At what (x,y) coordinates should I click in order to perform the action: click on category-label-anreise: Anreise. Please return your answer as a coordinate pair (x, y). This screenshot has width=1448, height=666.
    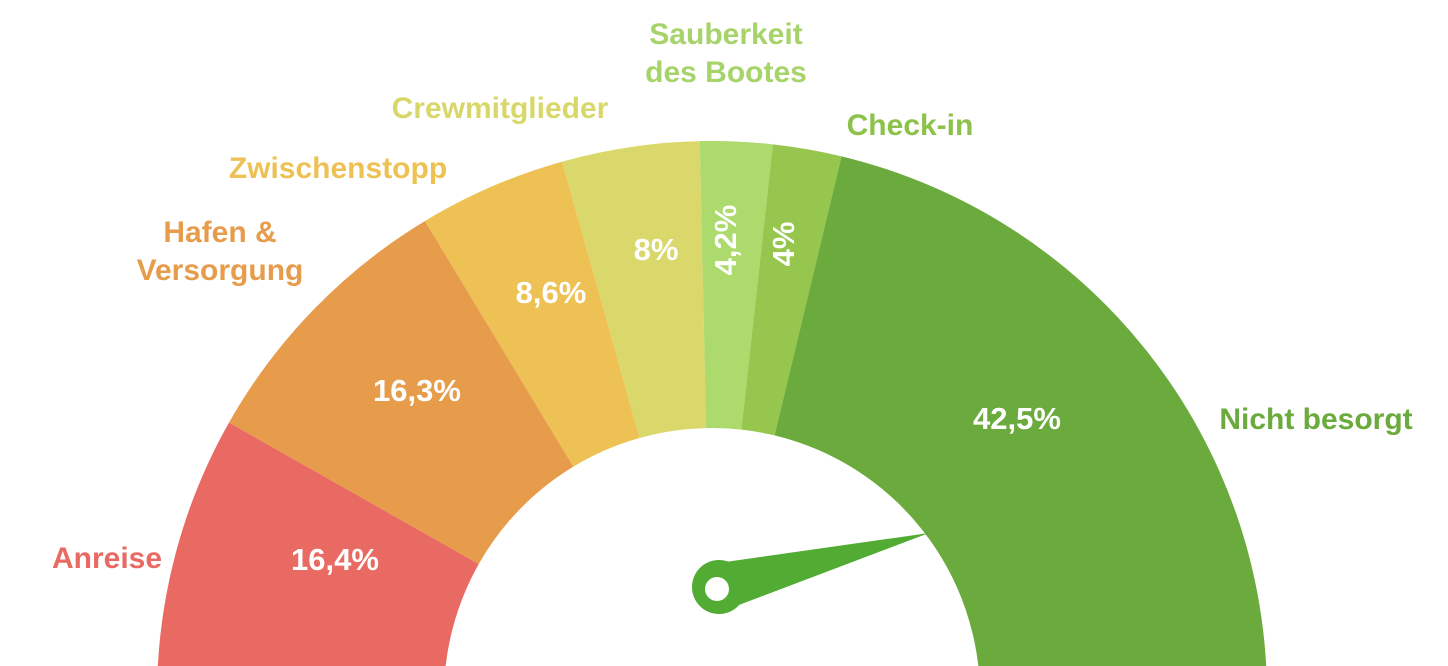
    Looking at the image, I should click on (107, 558).